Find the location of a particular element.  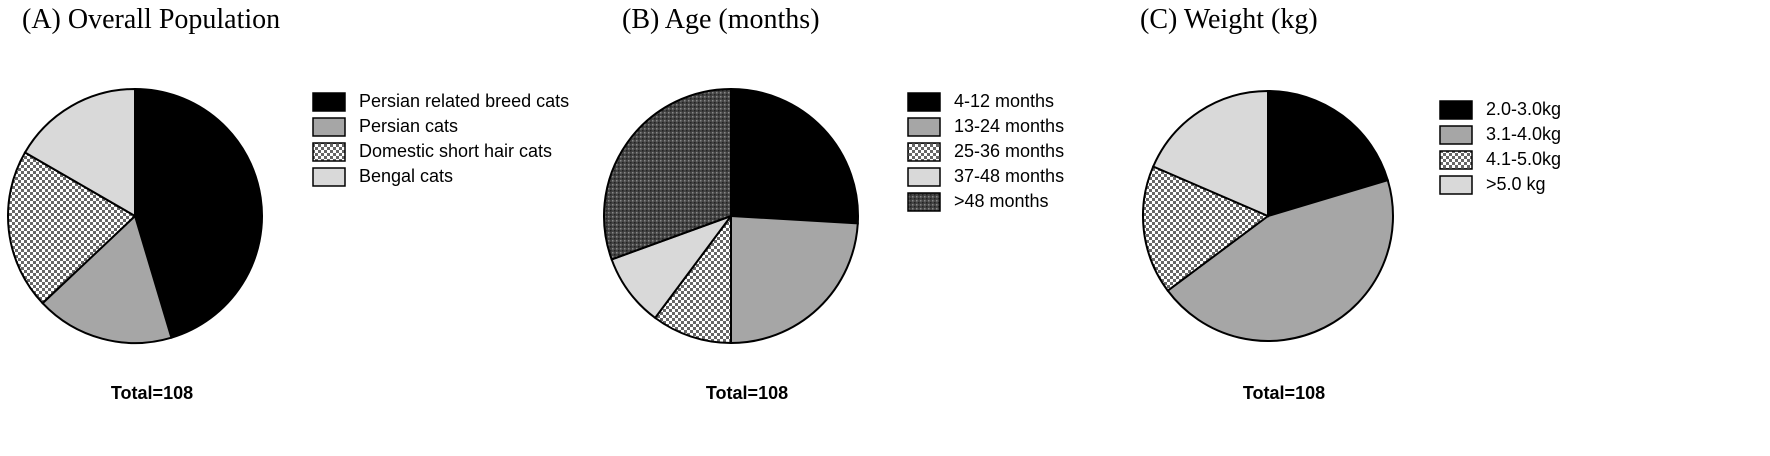

legend-label: 13-24 months is located at coordinates (1009, 126).